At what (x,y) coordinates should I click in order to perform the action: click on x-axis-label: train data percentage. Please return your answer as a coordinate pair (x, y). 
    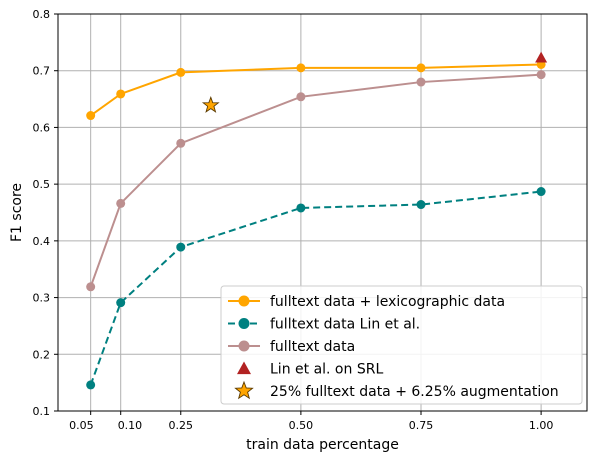
    Looking at the image, I should click on (322, 445).